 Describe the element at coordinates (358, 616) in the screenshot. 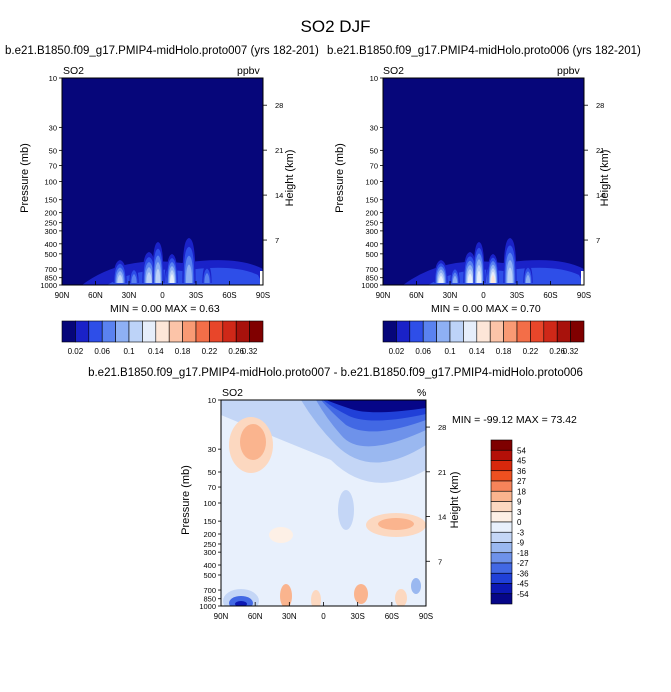

I see `panel-3-xtick-label: 30S` at that location.